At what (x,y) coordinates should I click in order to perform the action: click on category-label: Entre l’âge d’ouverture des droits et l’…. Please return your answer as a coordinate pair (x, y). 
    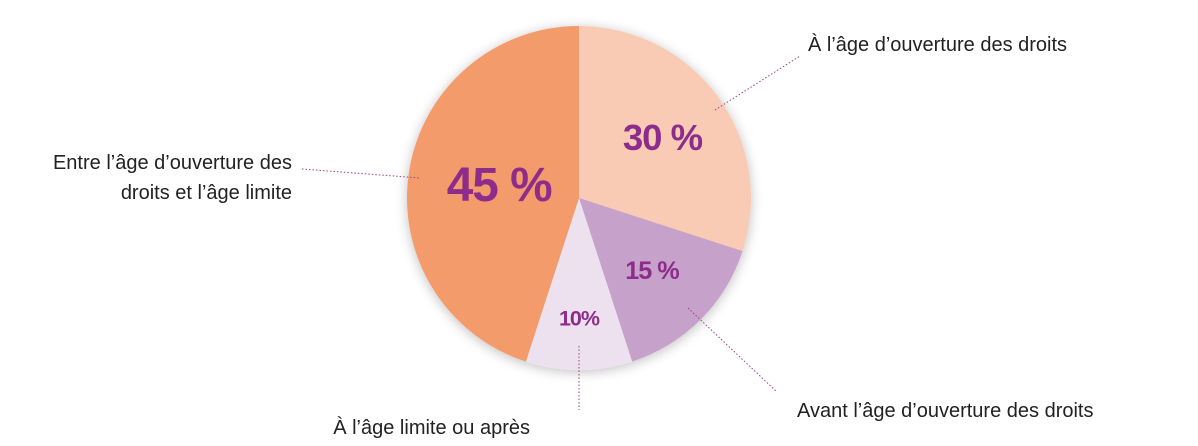
    Looking at the image, I should click on (172, 178).